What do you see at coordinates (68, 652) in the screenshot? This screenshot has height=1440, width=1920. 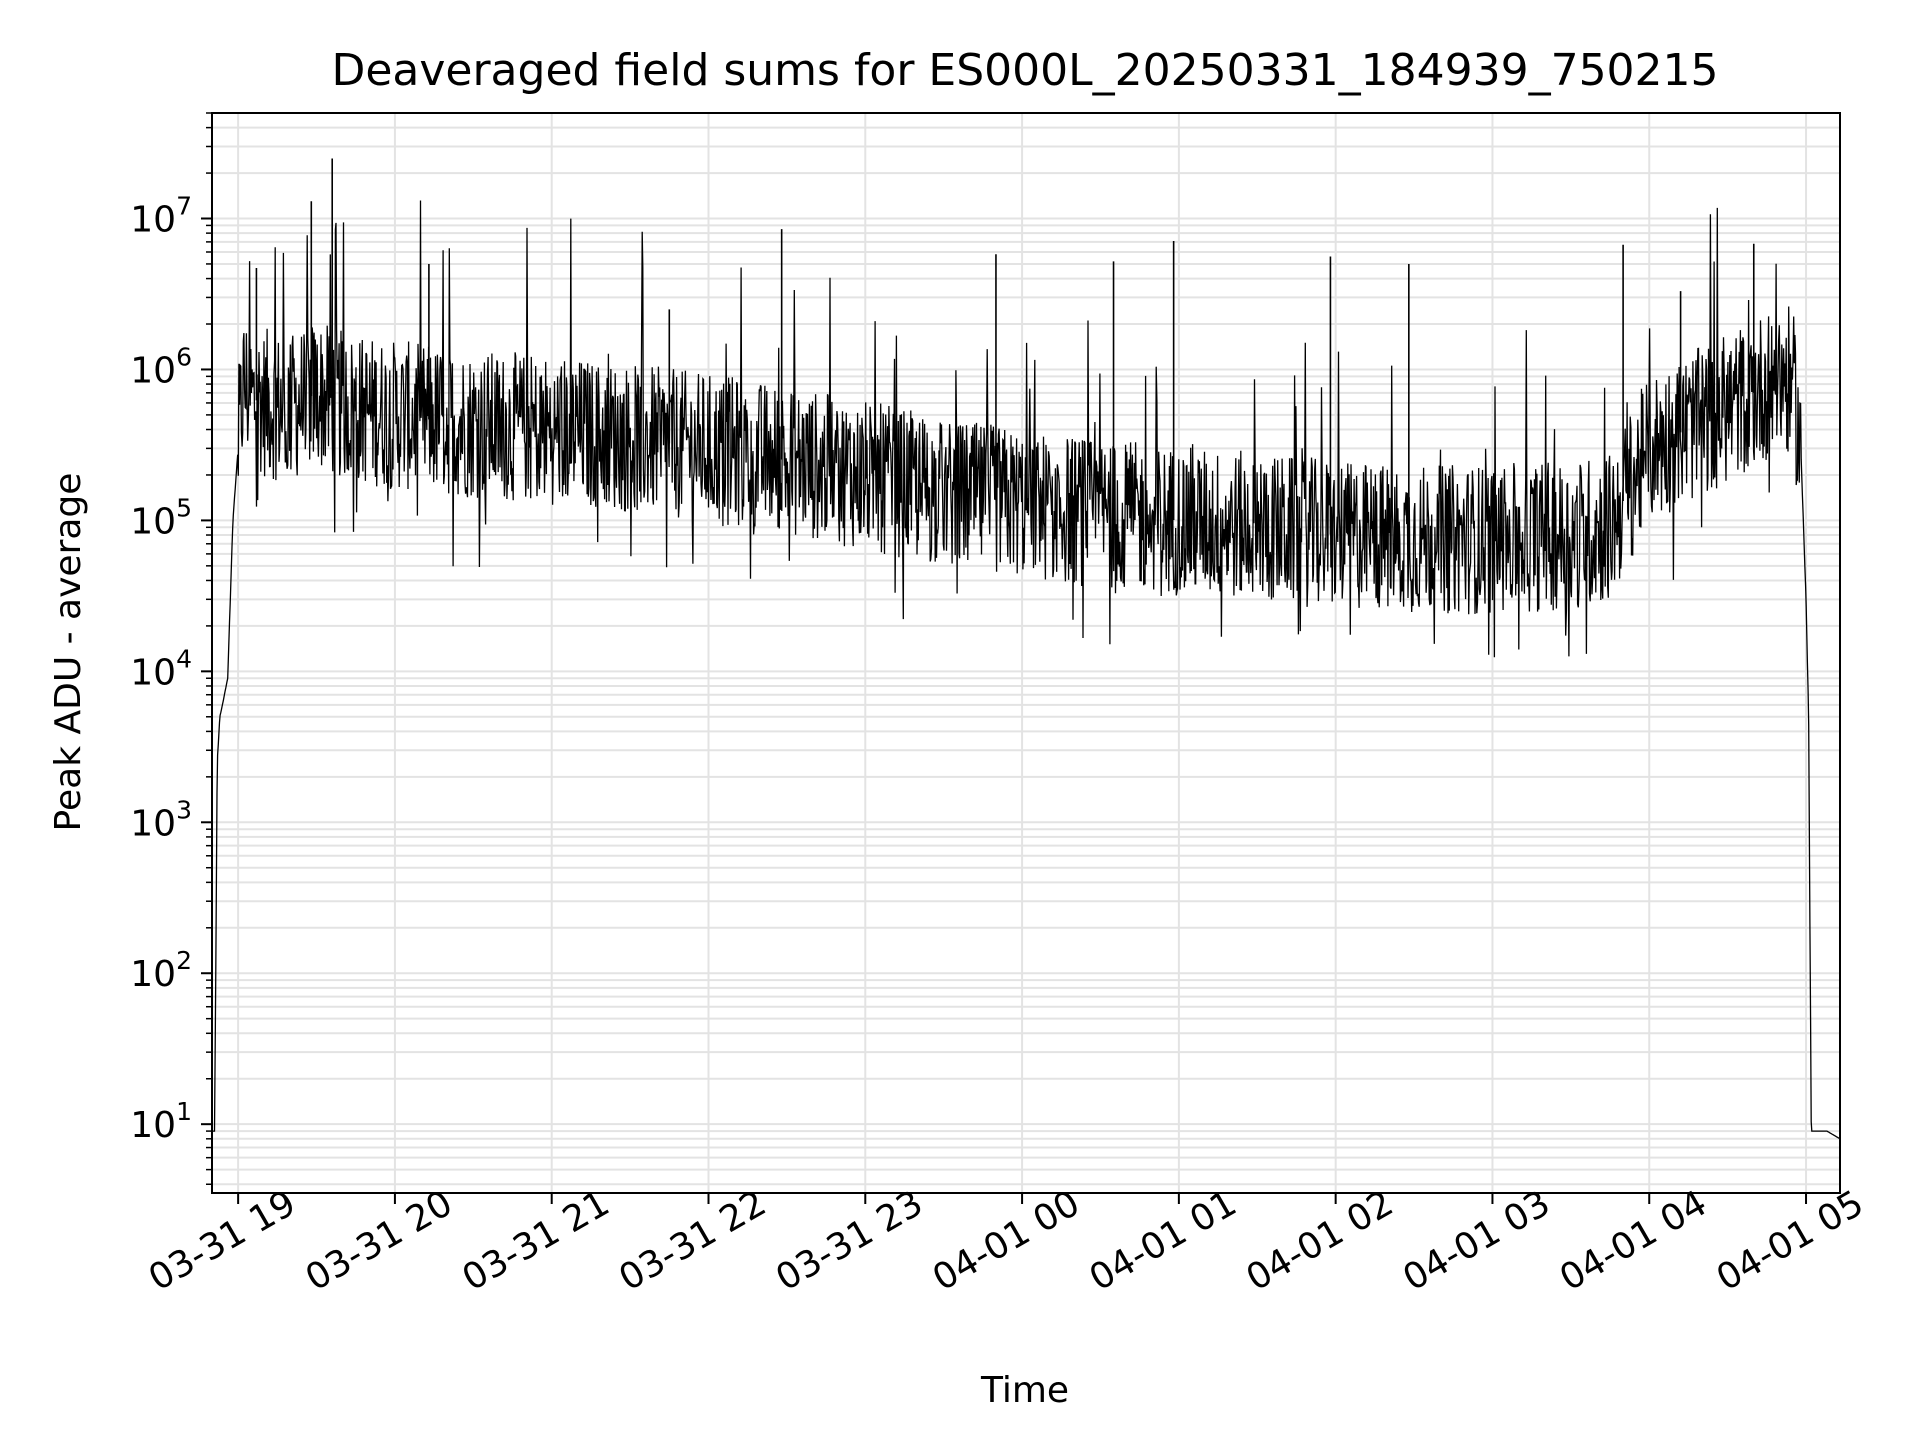 I see `y-axis-label: Peak ADU - average` at bounding box center [68, 652].